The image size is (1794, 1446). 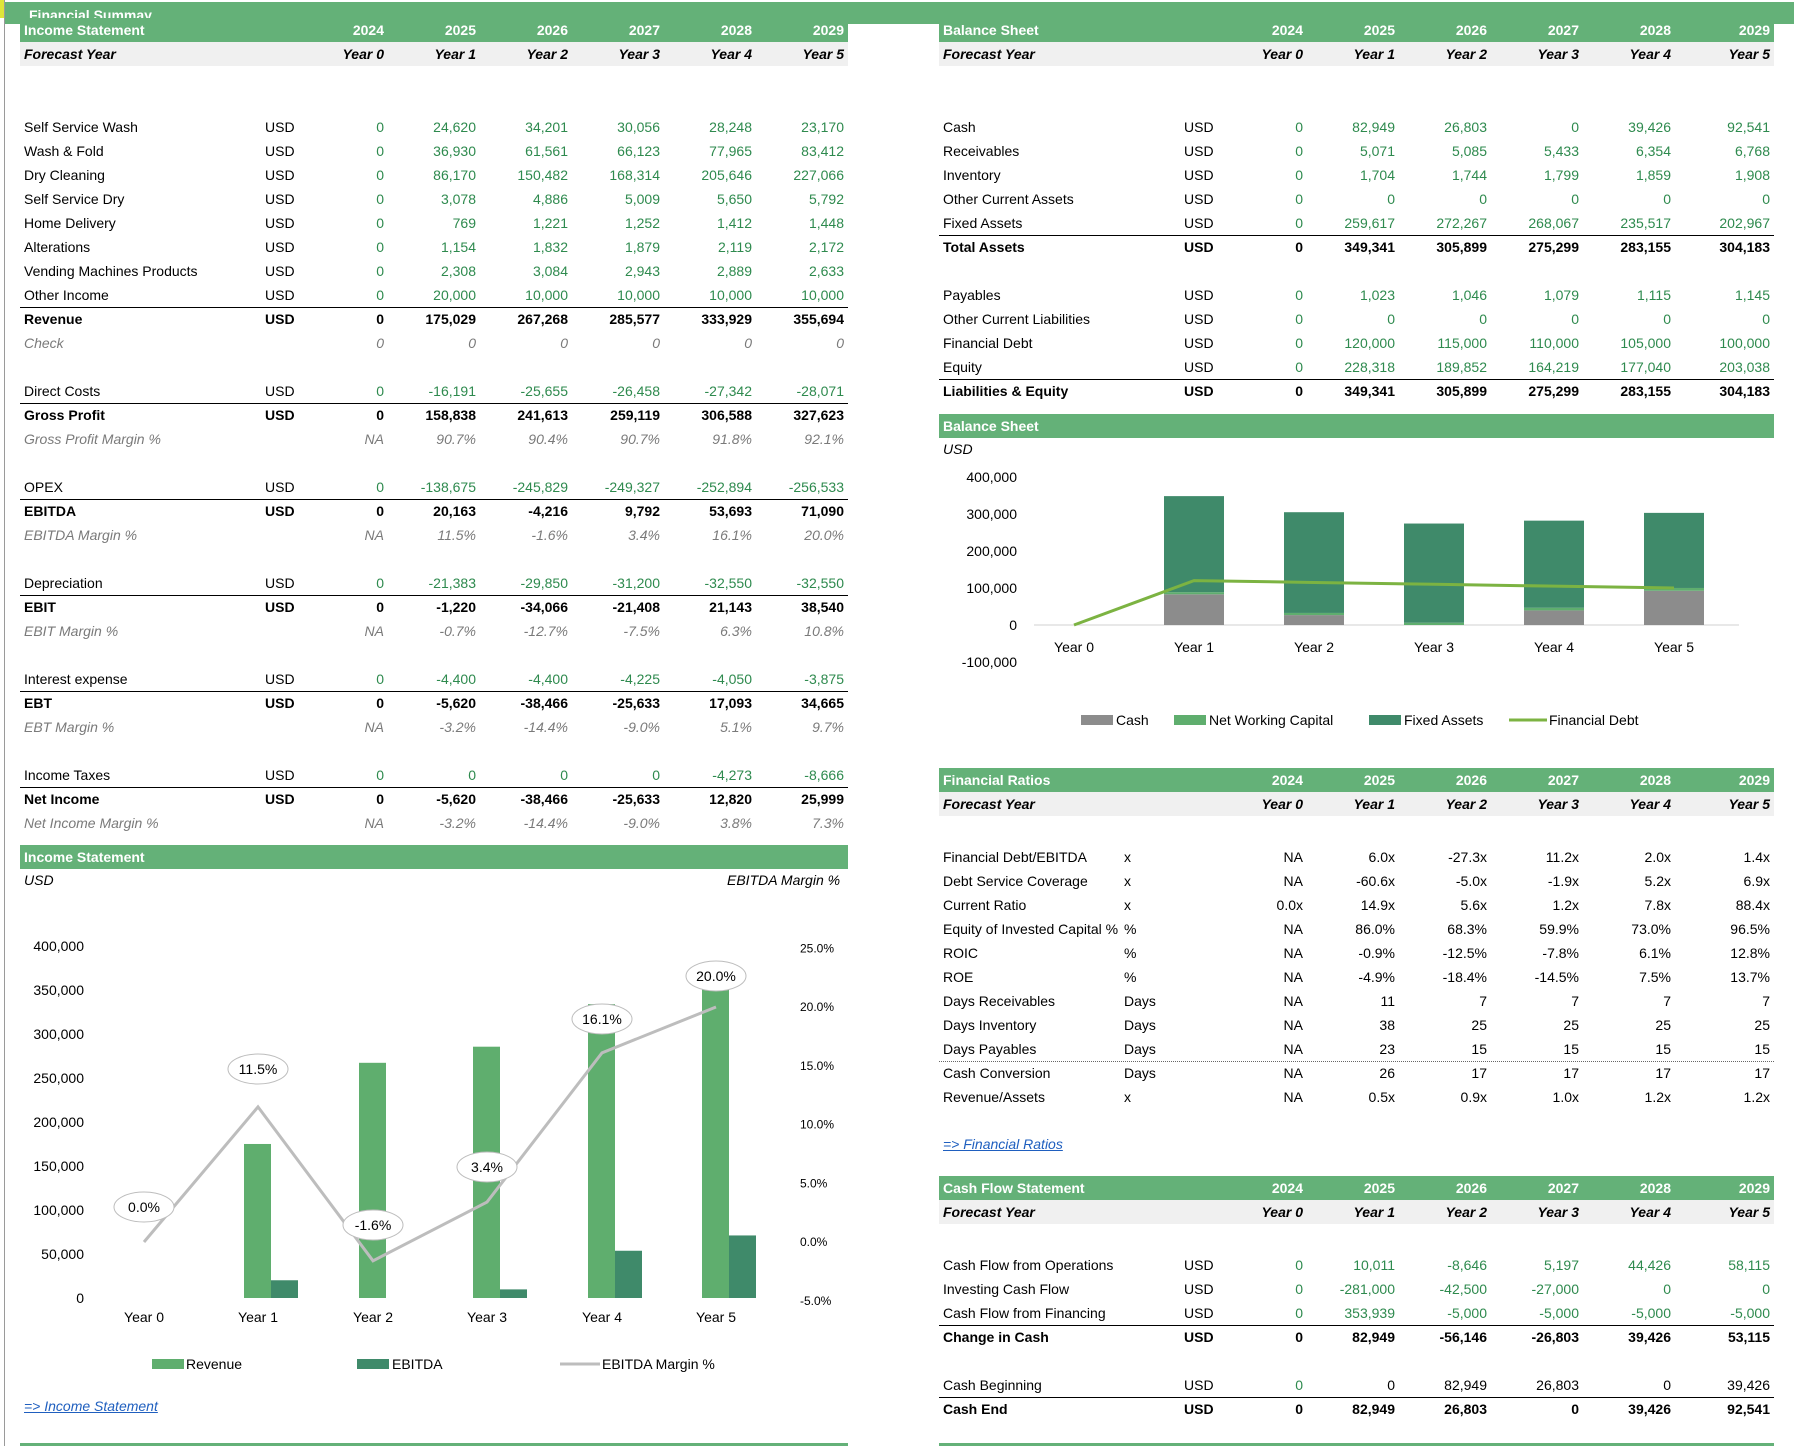 What do you see at coordinates (1385, 720) in the screenshot?
I see `legend-swatch` at bounding box center [1385, 720].